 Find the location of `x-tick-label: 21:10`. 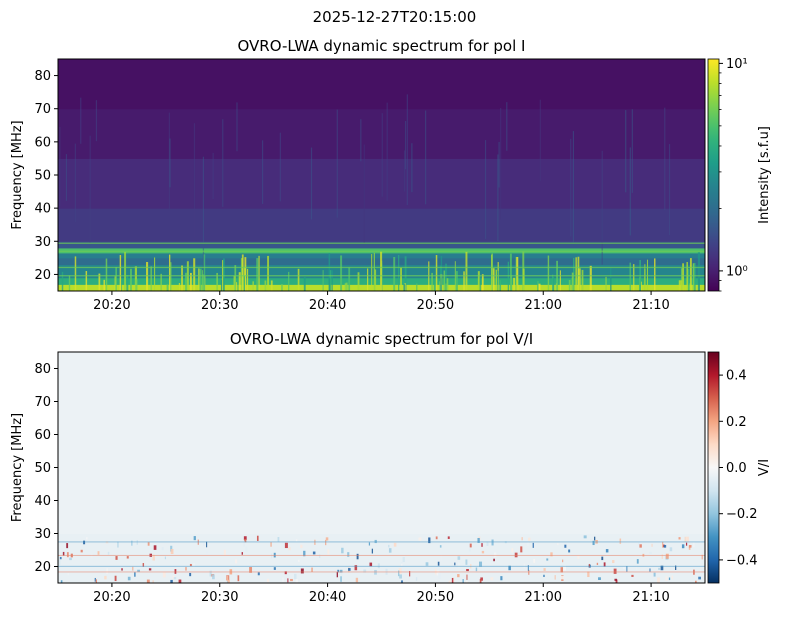

x-tick-label: 21:10 is located at coordinates (650, 305).